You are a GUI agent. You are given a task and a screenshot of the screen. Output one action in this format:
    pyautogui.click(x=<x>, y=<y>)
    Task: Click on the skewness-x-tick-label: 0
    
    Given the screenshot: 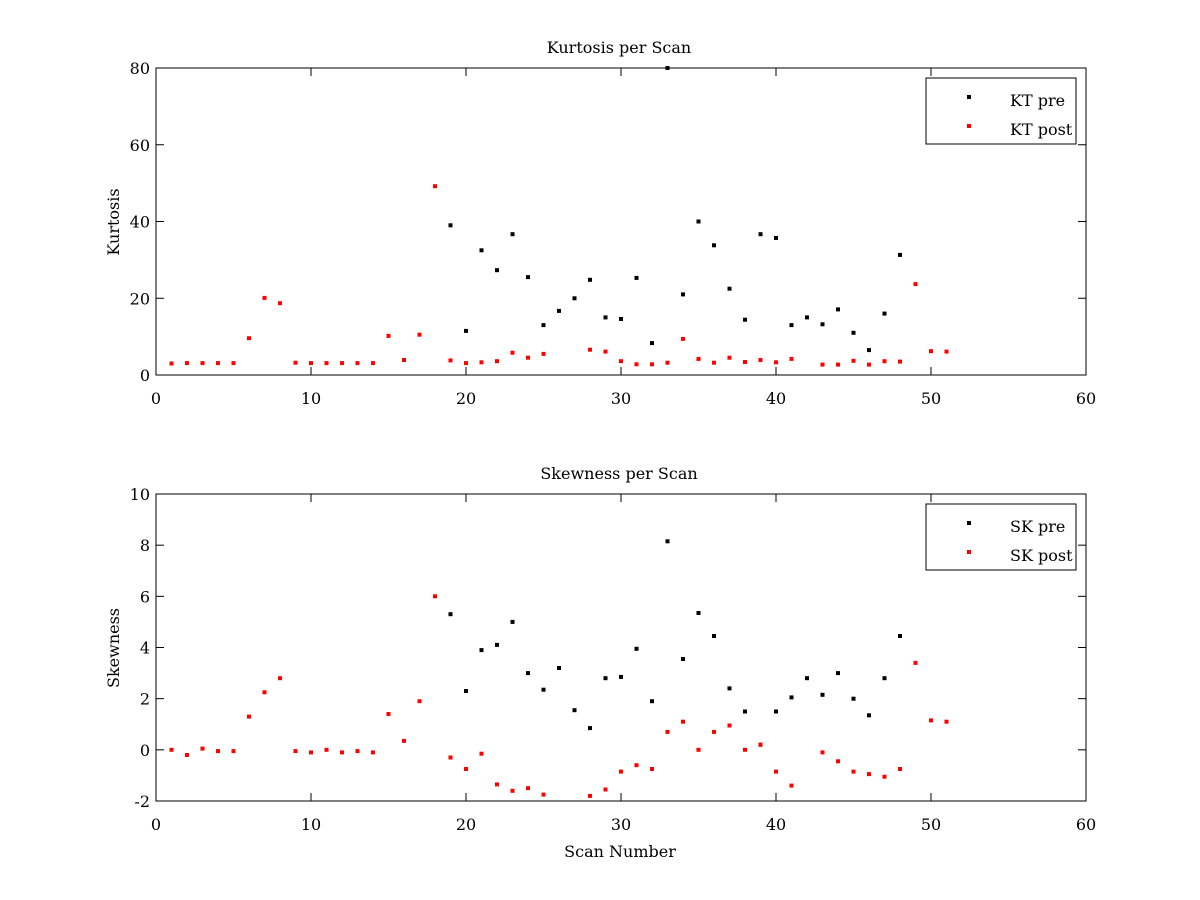 What is the action you would take?
    pyautogui.click(x=156, y=824)
    